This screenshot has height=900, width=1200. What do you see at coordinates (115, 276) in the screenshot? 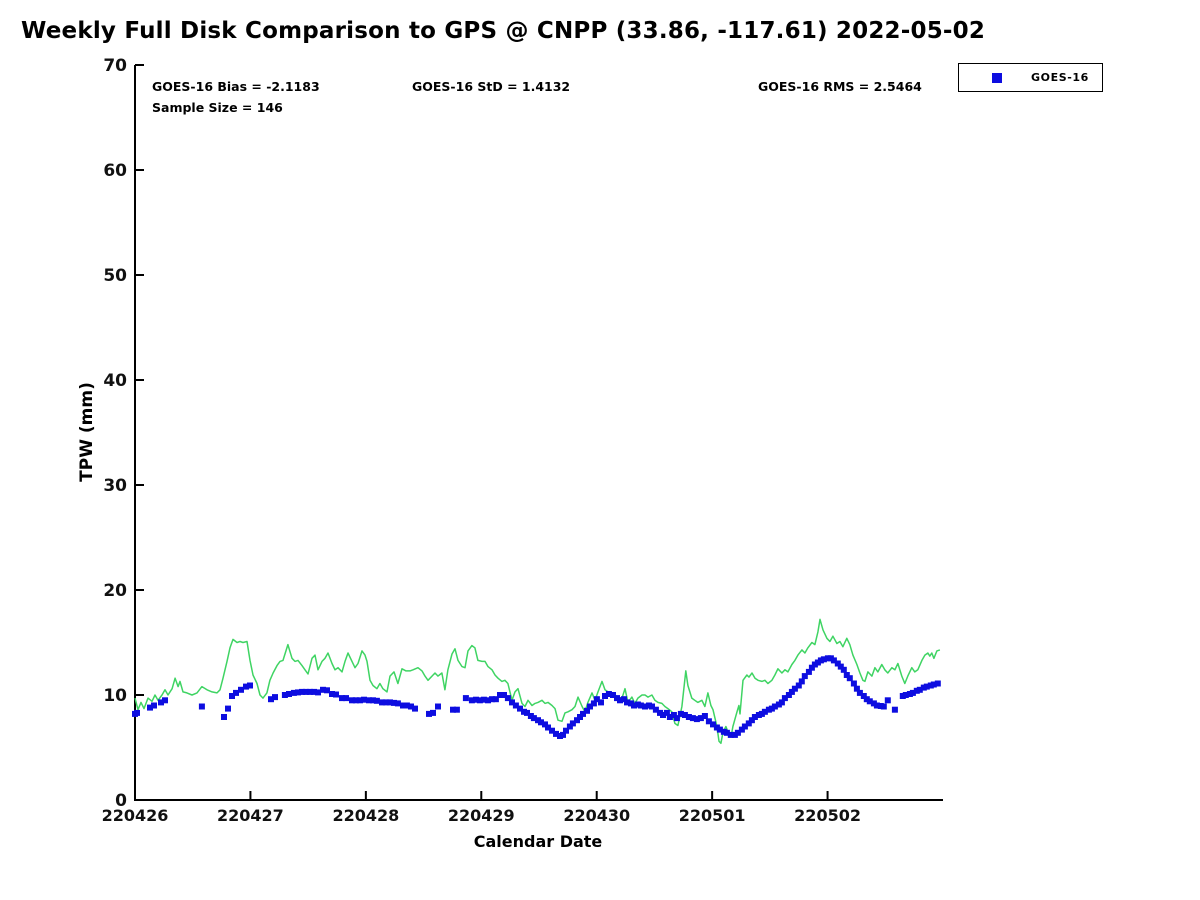
I see `y-tick-label: 50` at bounding box center [115, 276].